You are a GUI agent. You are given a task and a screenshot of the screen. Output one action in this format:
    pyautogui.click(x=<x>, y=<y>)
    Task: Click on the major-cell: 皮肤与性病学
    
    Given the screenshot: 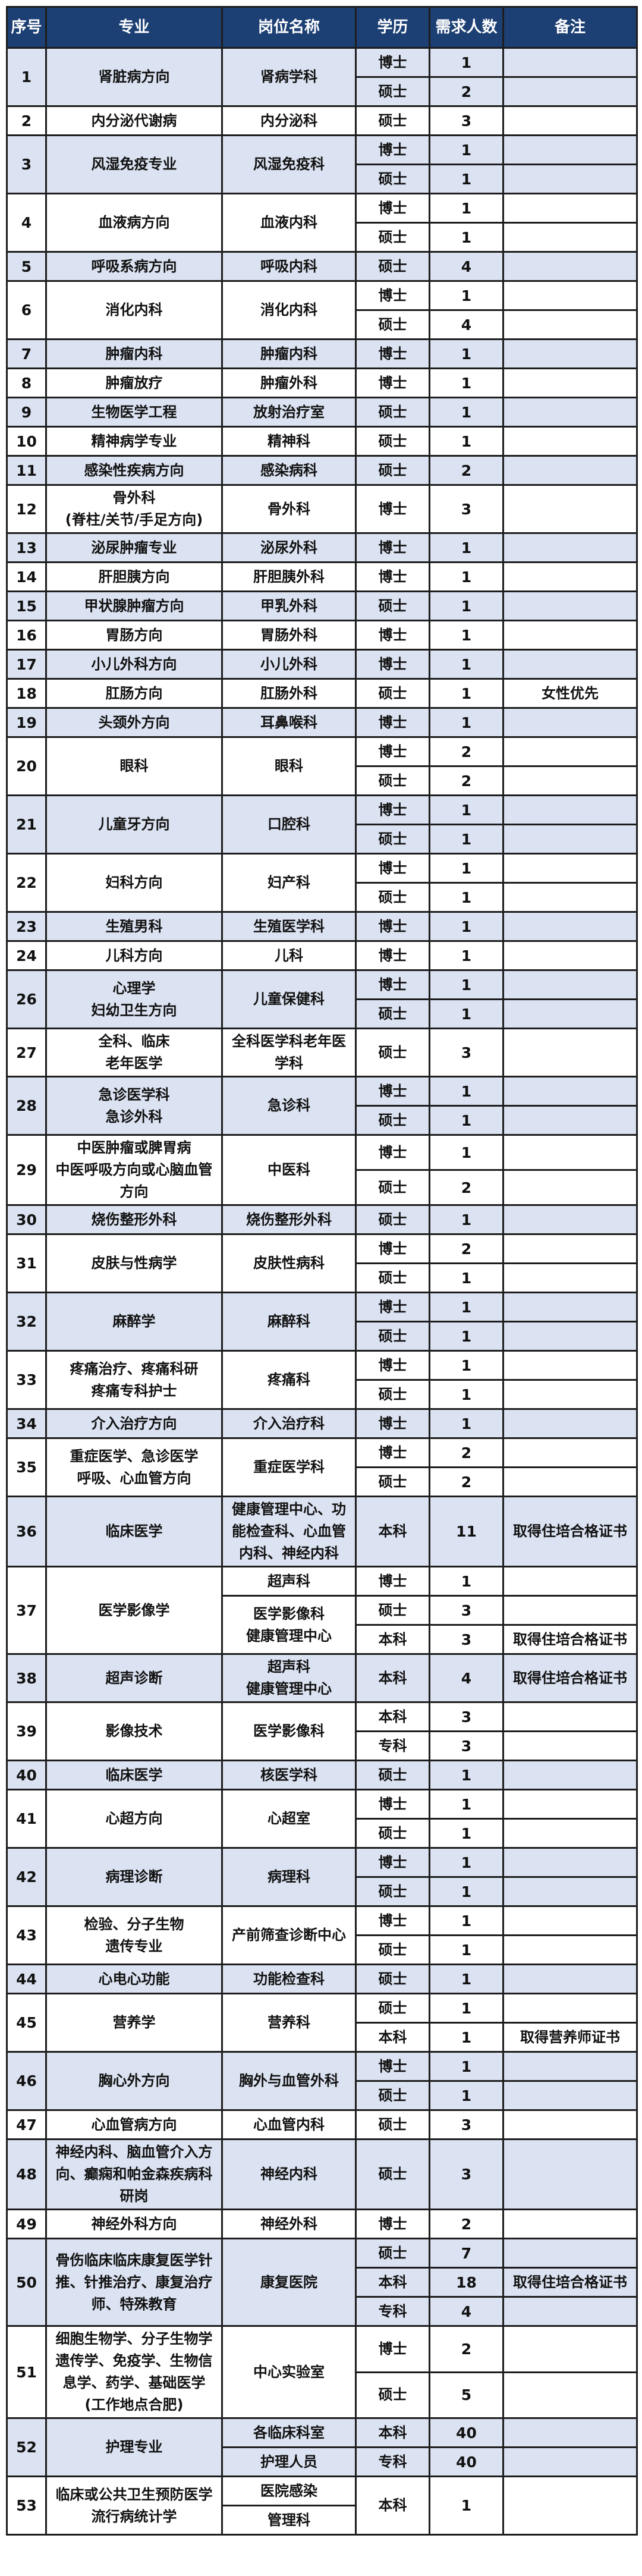 What is the action you would take?
    pyautogui.click(x=134, y=1263)
    